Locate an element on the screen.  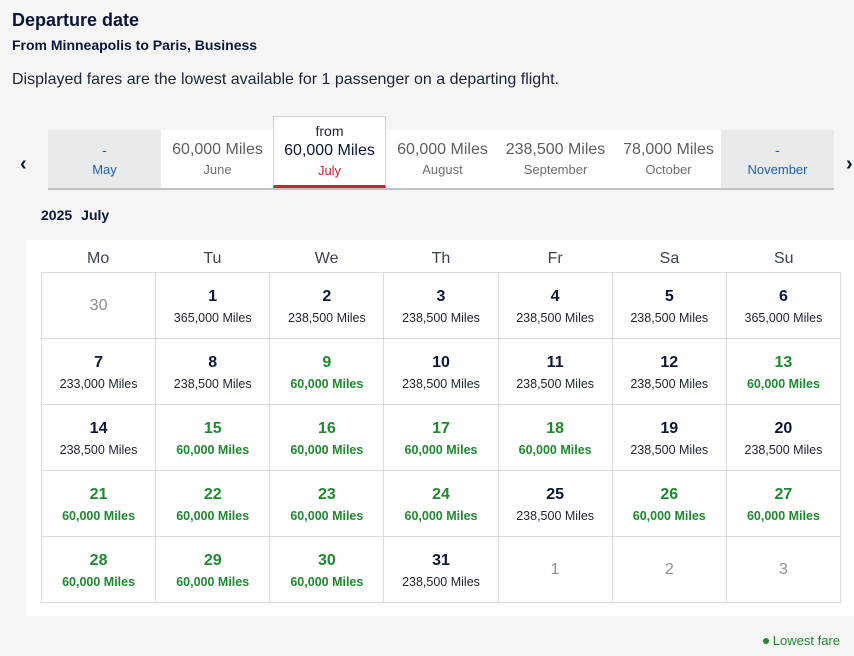
calendar-day: 18 60,000 Miles is located at coordinates (555, 438).